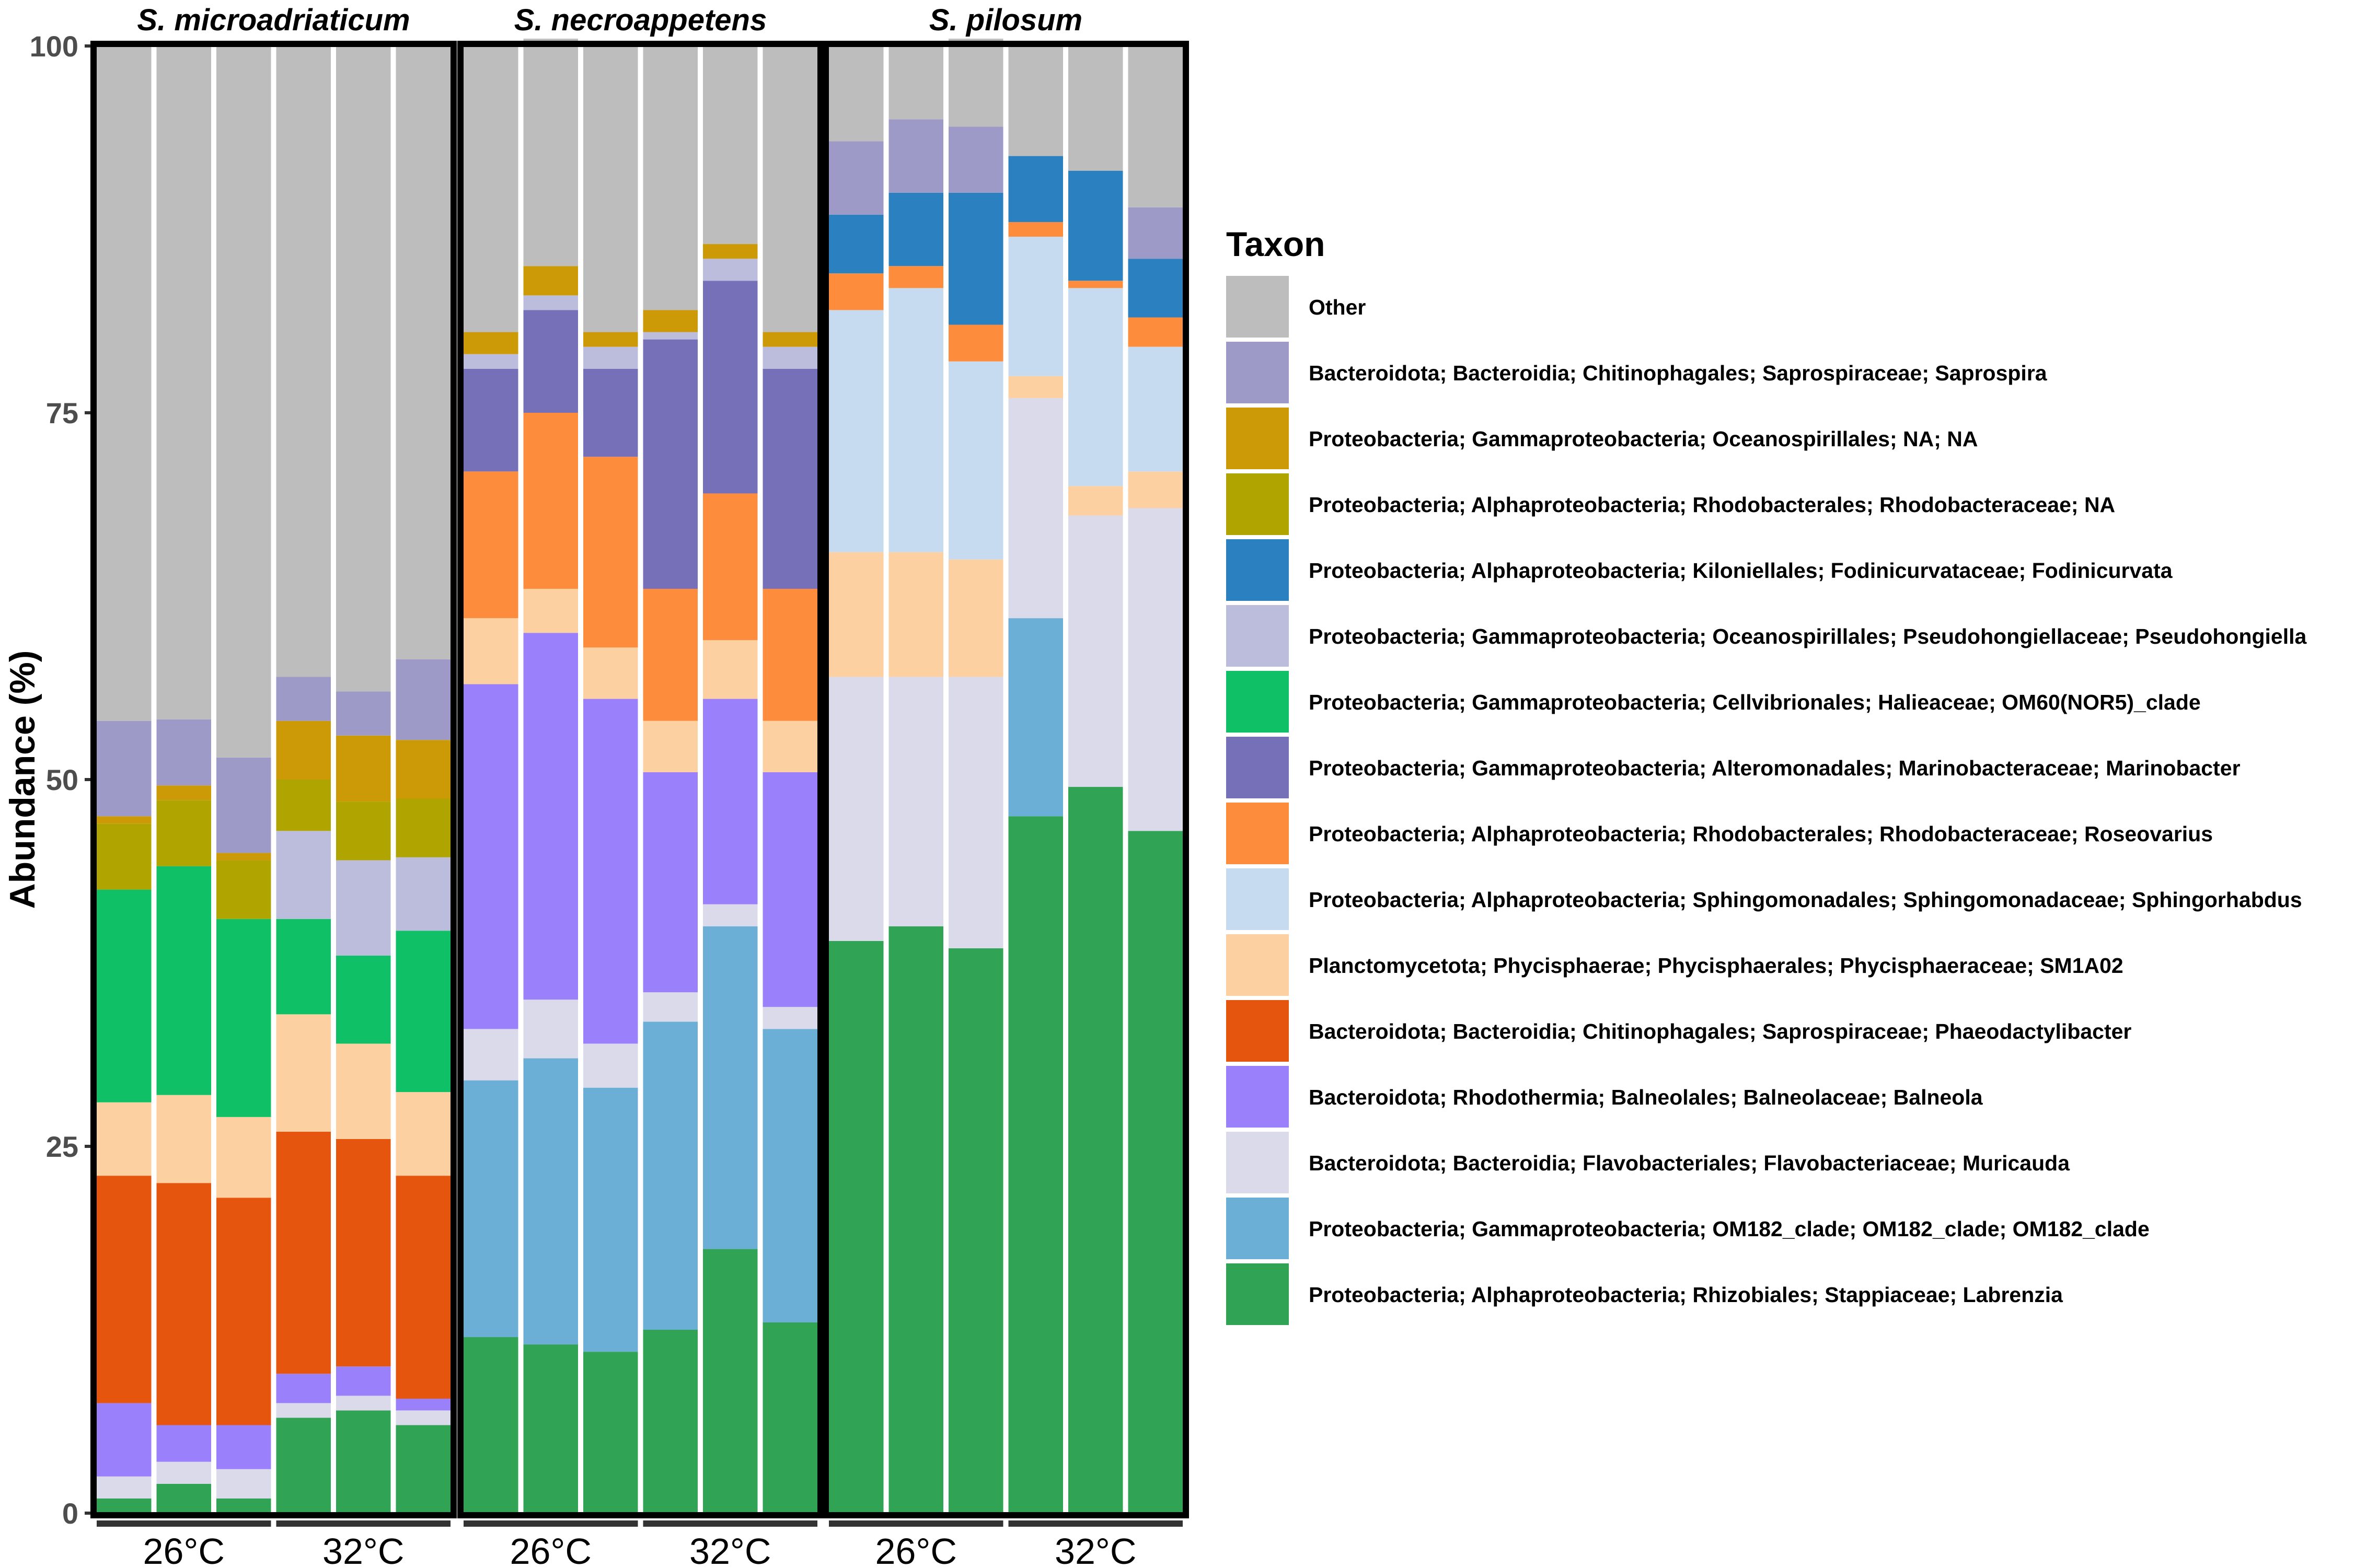 The image size is (2378, 1568). What do you see at coordinates (640, 20) in the screenshot?
I see `panel-title: S. necroappetens` at bounding box center [640, 20].